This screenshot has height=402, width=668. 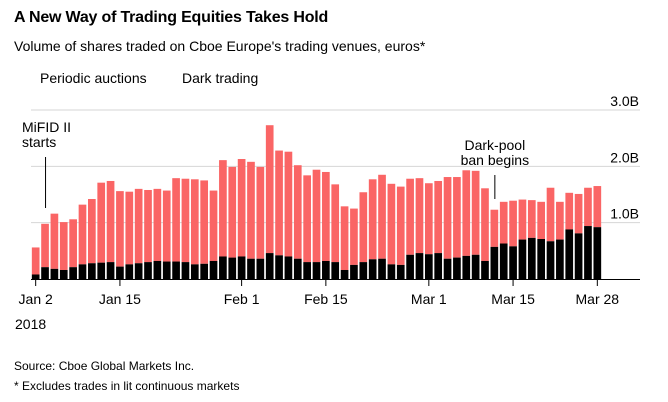 What do you see at coordinates (242, 299) in the screenshot?
I see `x-tick-label: Feb 1` at bounding box center [242, 299].